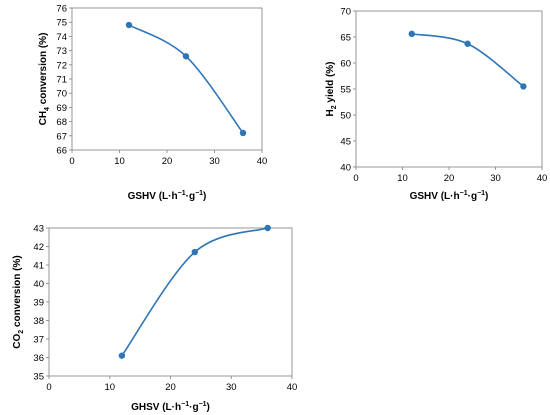 This screenshot has height=415, width=550. What do you see at coordinates (61, 136) in the screenshot?
I see `y-tick-label: 67` at bounding box center [61, 136].